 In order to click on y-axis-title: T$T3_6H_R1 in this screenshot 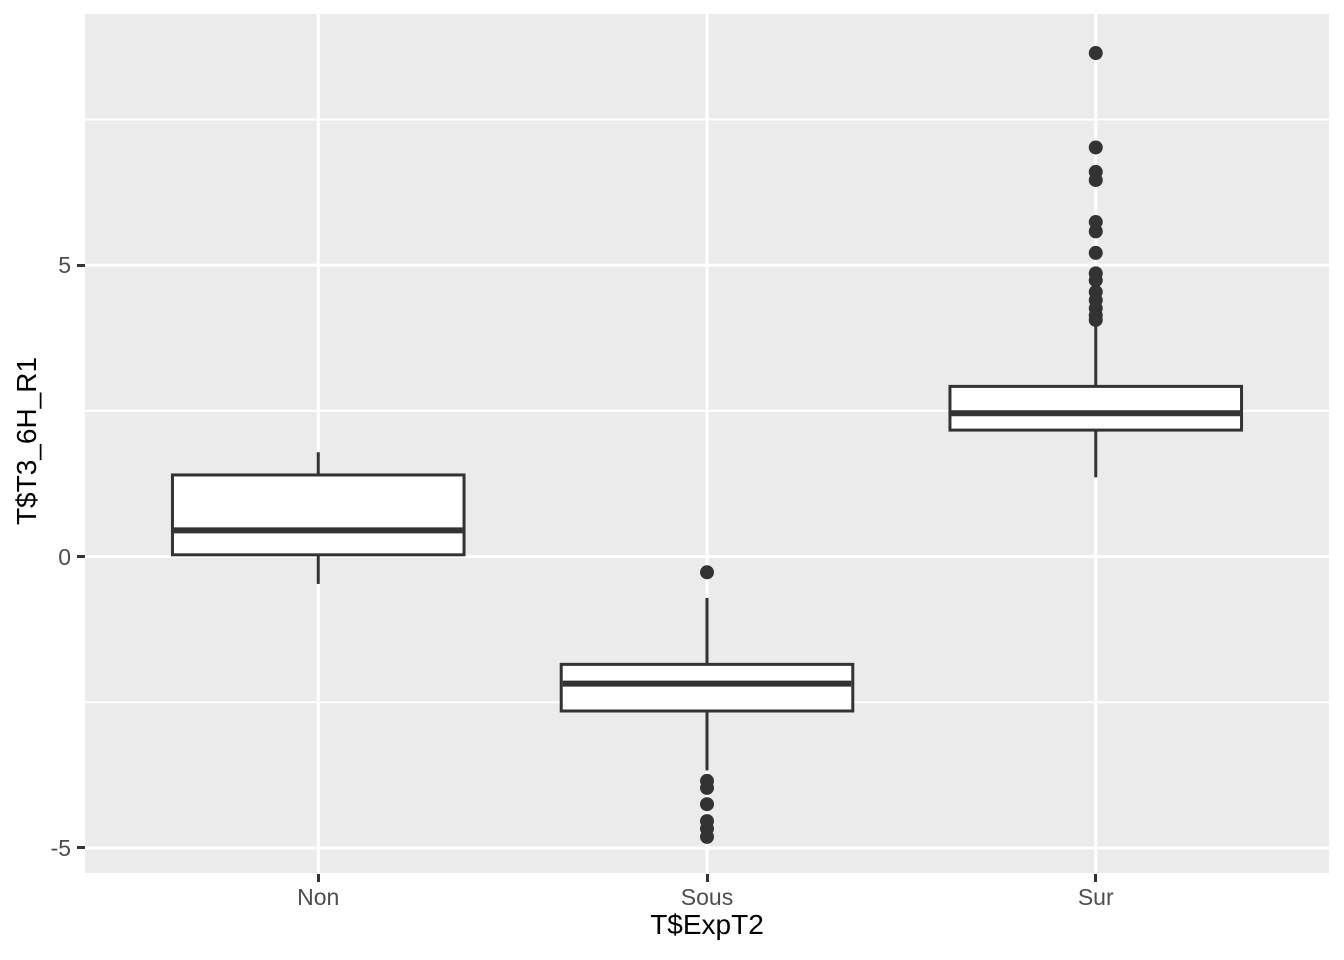, I will do `click(26, 441)`.